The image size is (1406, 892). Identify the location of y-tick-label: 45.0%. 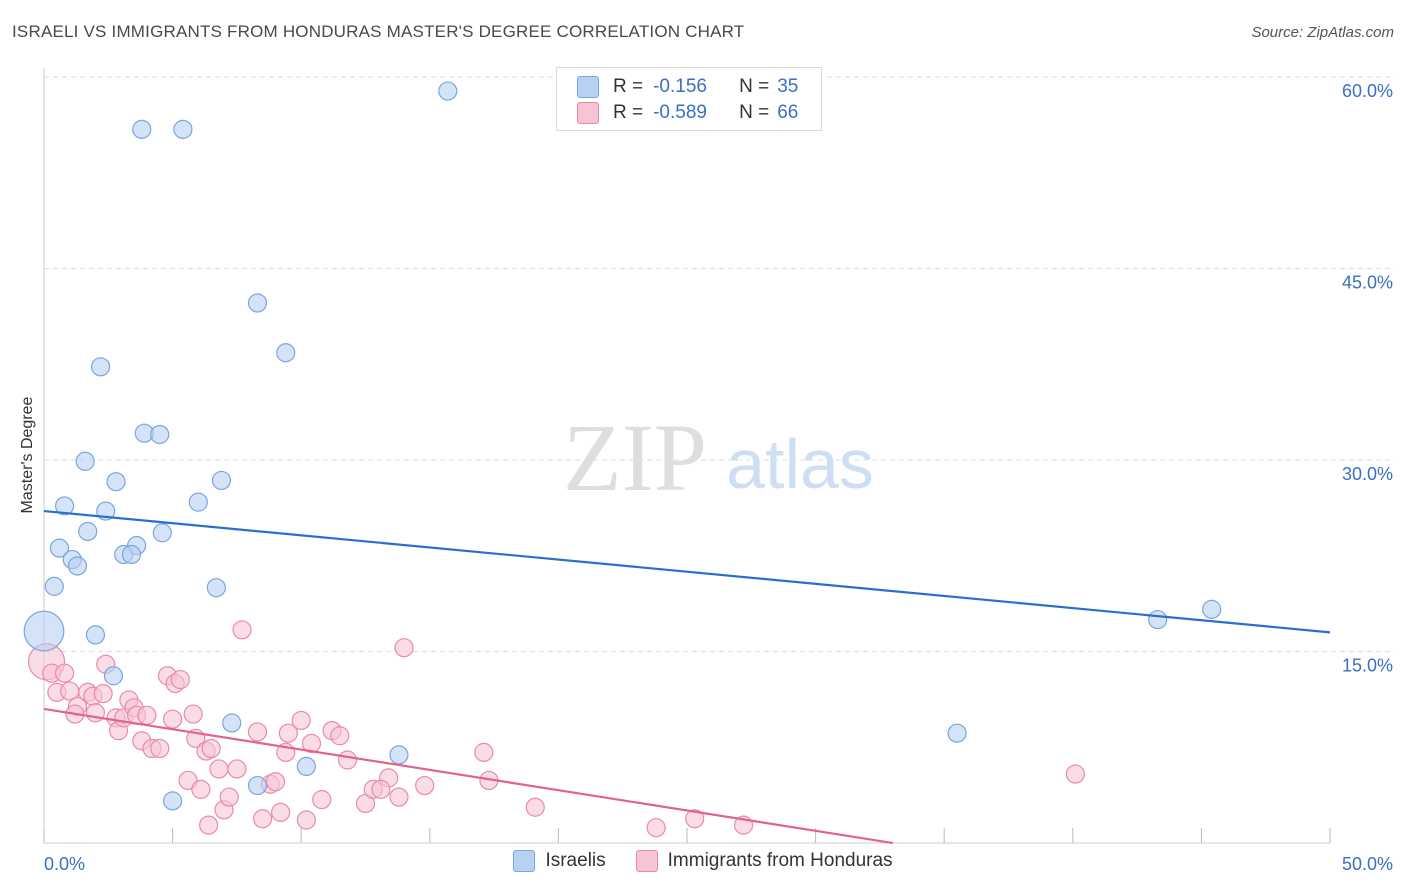
(1367, 283).